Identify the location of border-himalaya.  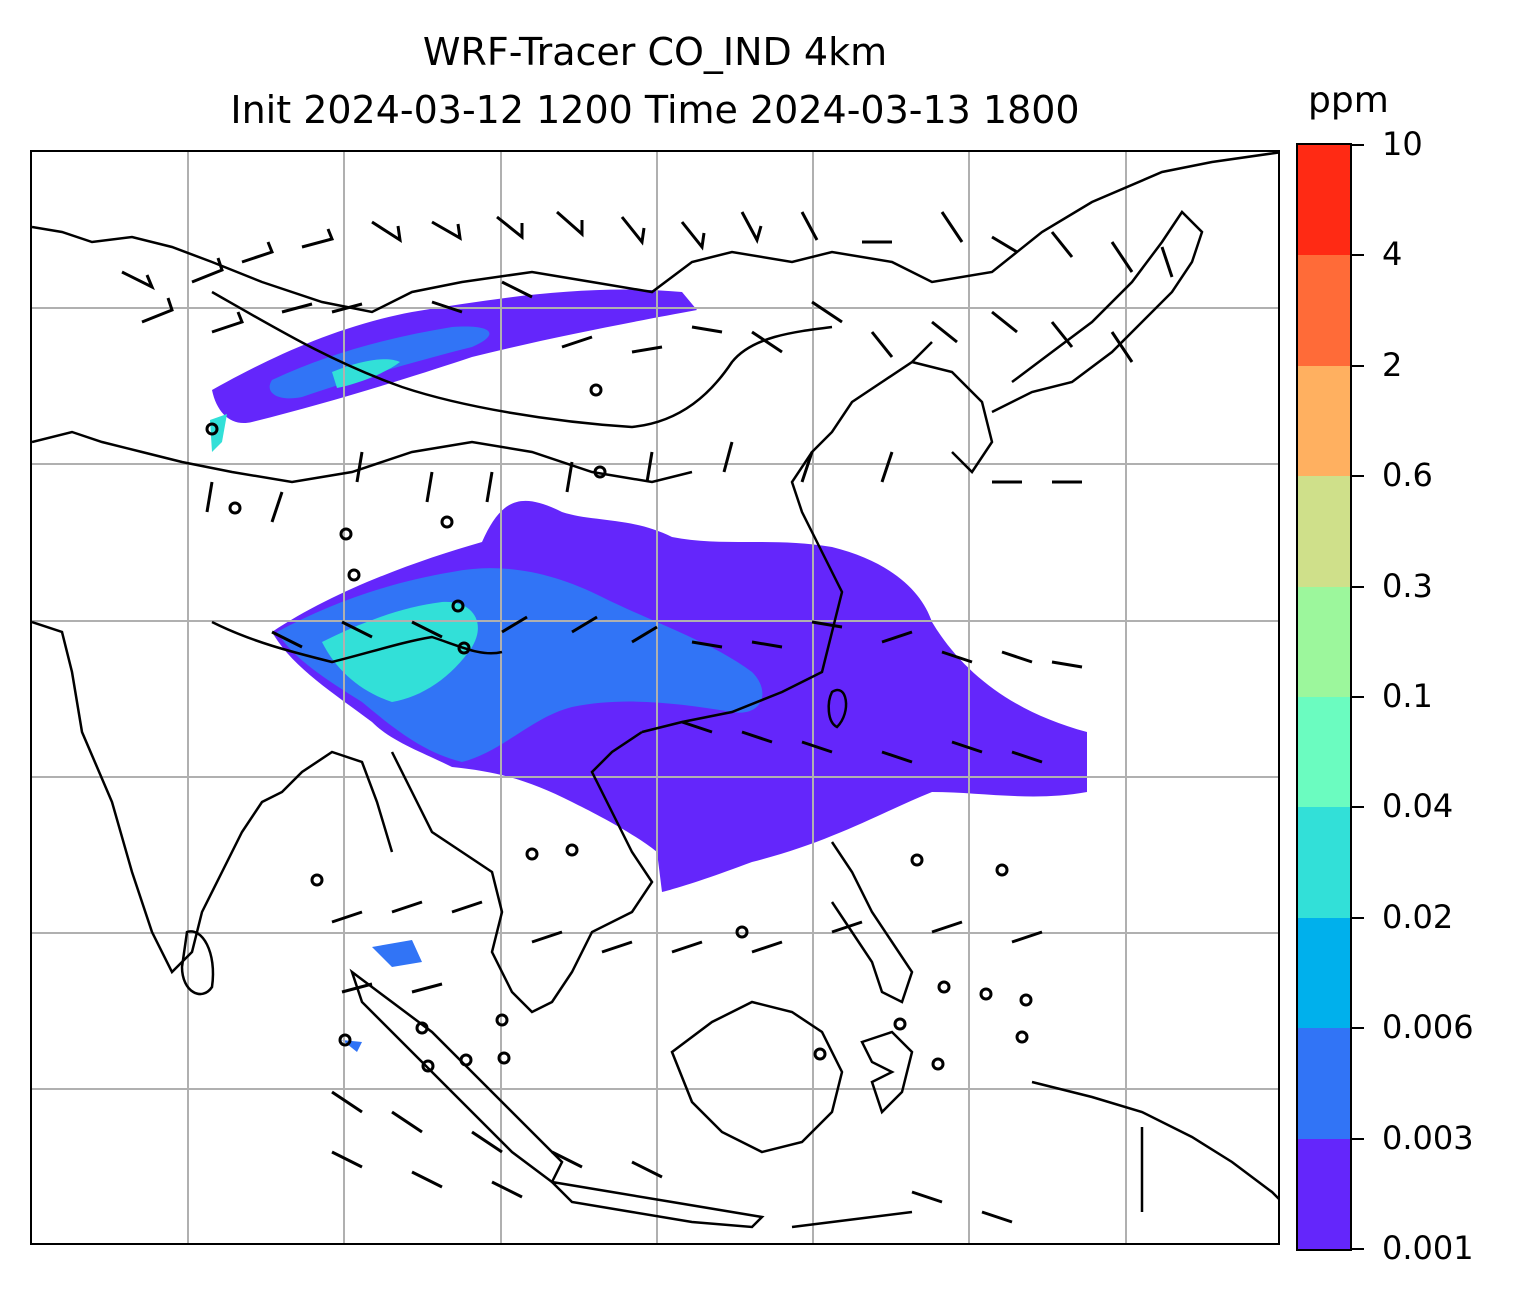
(357, 642).